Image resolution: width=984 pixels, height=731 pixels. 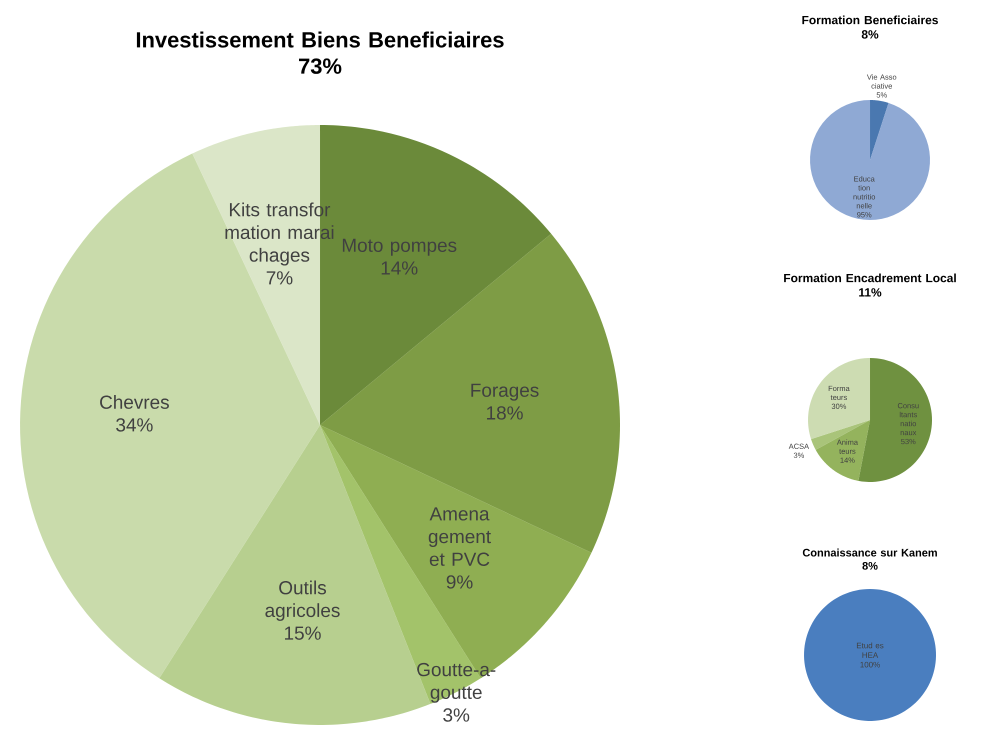 What do you see at coordinates (505, 392) in the screenshot?
I see `slice-label: Forages` at bounding box center [505, 392].